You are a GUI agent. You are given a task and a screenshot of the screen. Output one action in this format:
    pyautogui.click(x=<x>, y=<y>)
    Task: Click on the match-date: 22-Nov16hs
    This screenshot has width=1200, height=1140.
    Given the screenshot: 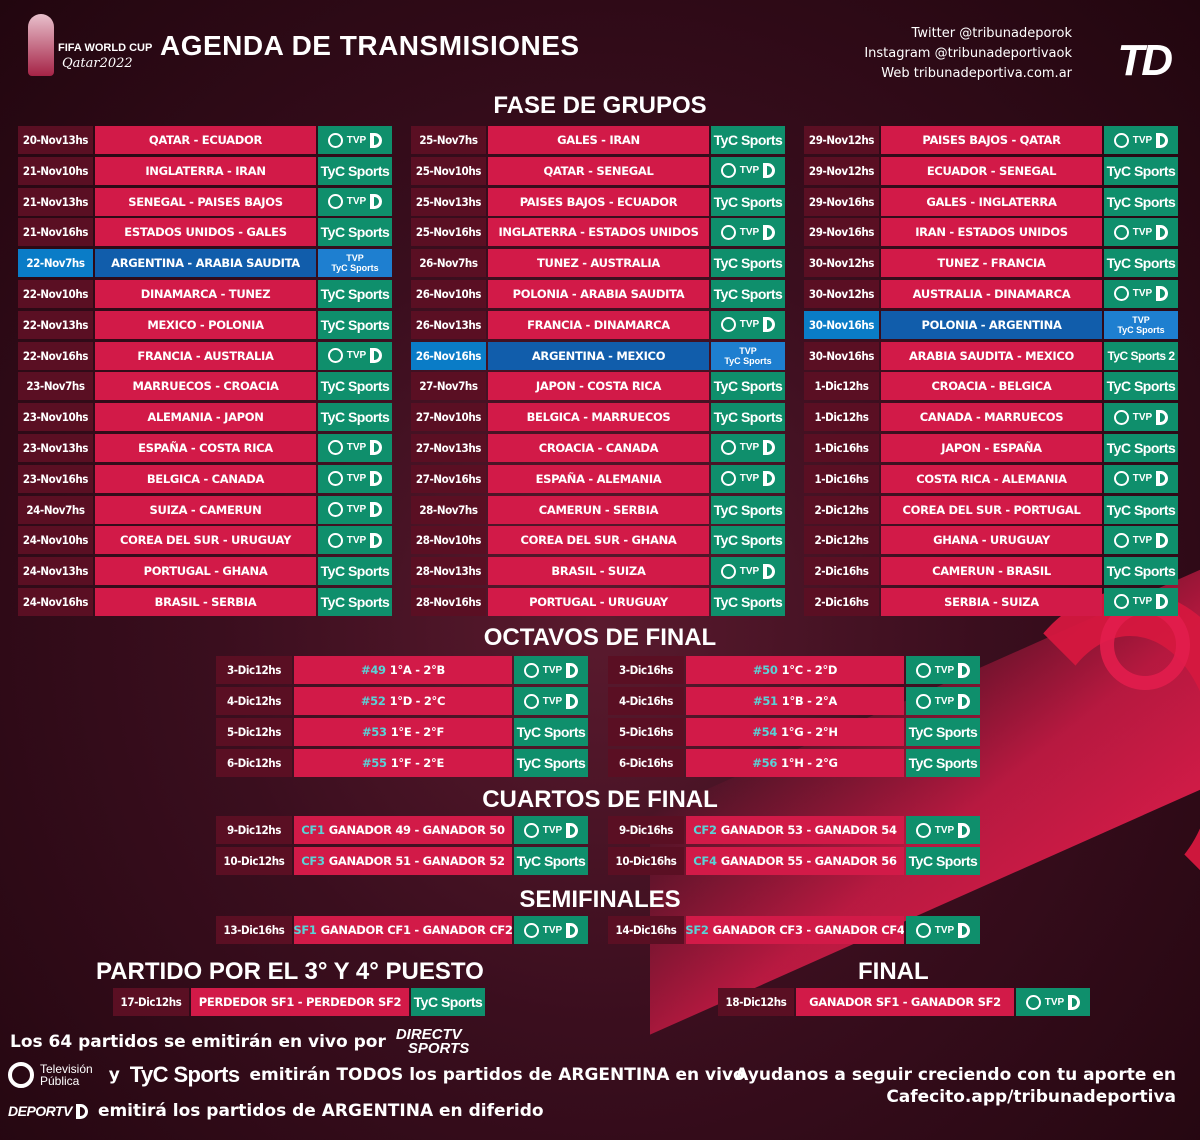 What is the action you would take?
    pyautogui.click(x=55, y=355)
    